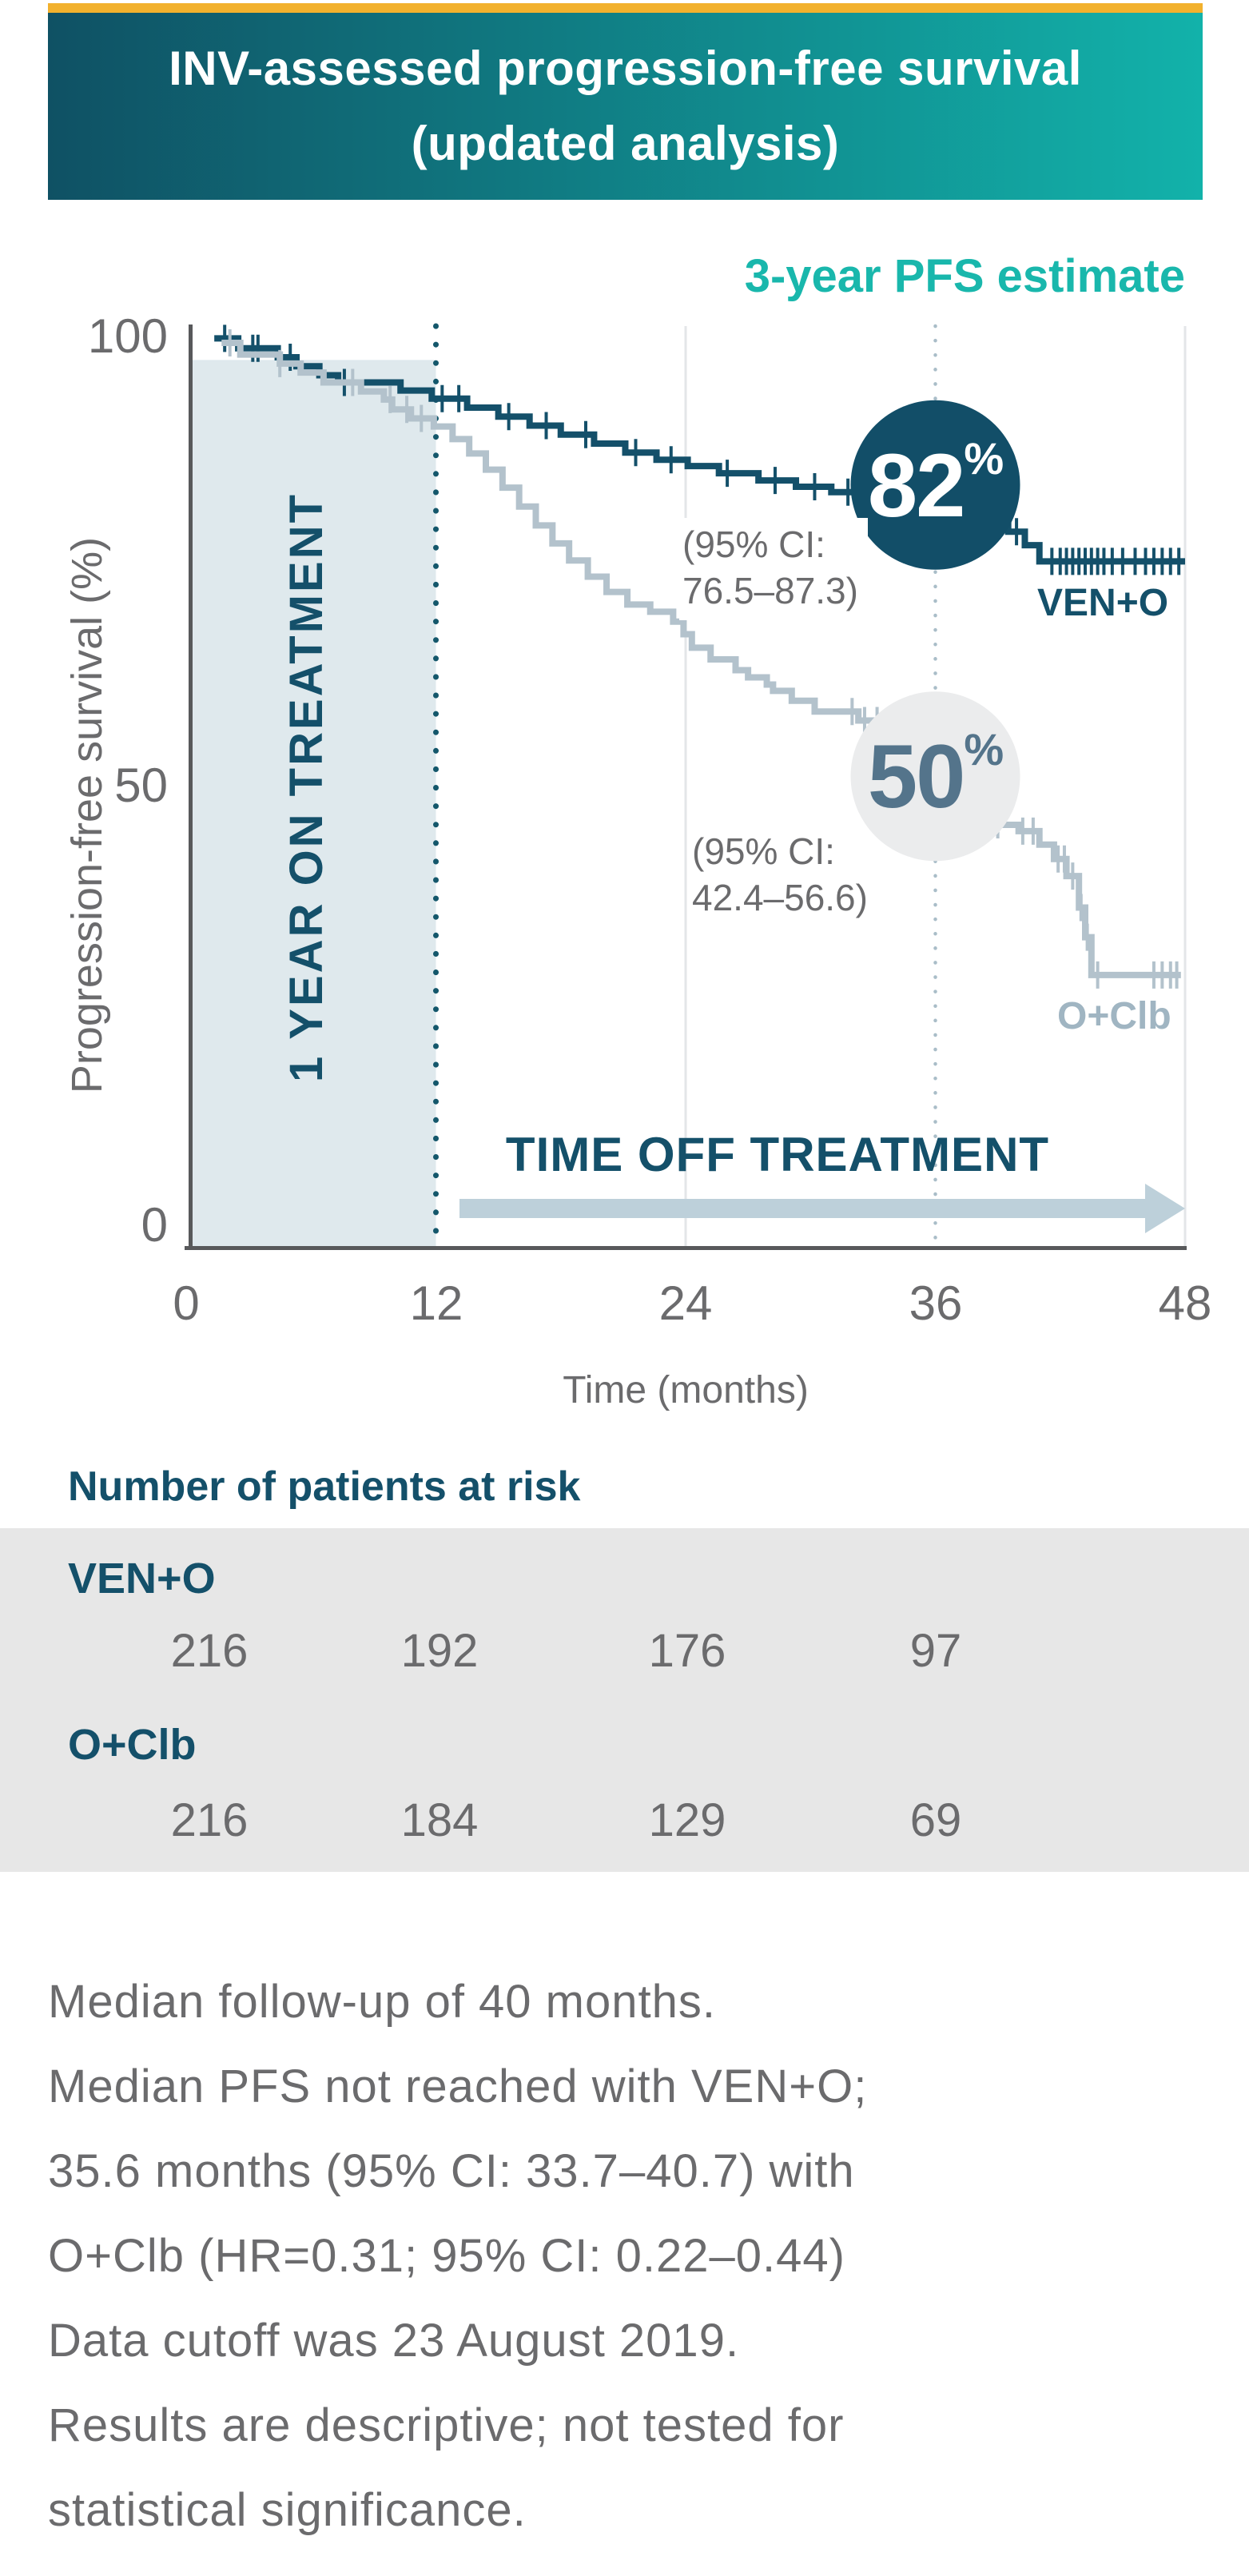 The width and height of the screenshot is (1249, 2576). Describe the element at coordinates (186, 1303) in the screenshot. I see `x-tick-0: 0` at that location.